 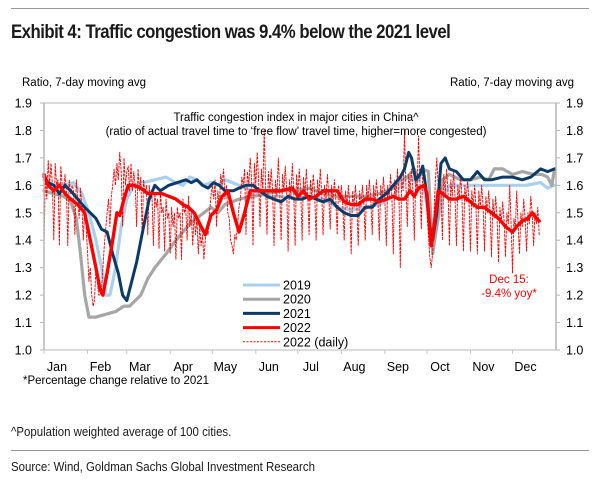 I want to click on y-tick-label-left: 1.6, so click(x=23, y=186).